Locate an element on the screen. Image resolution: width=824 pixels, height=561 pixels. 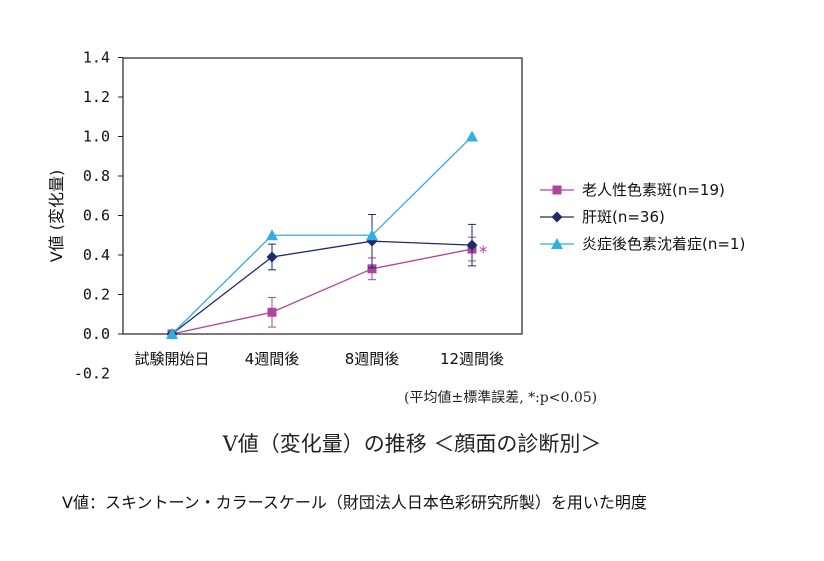
y-tick-label: 0.4 is located at coordinates (96, 255).